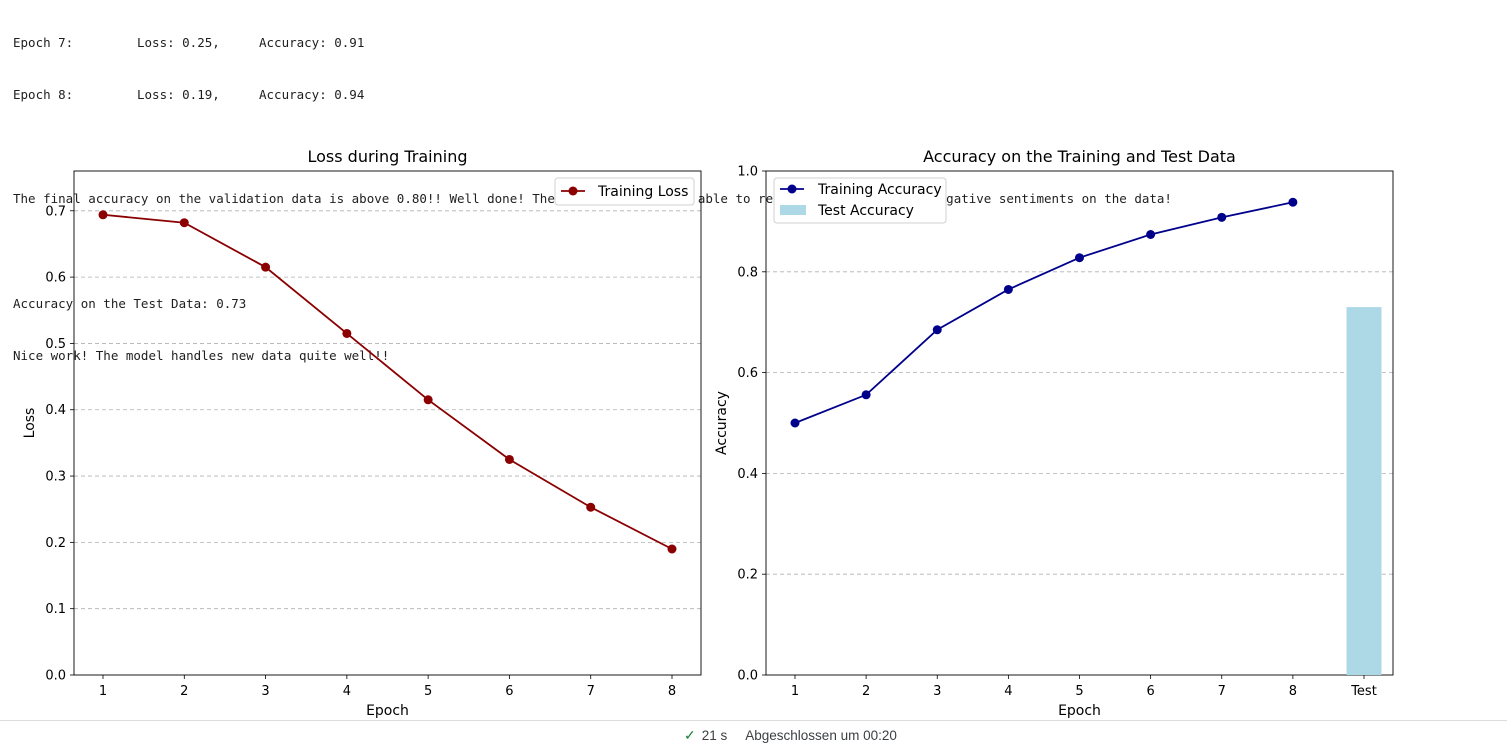 This screenshot has height=746, width=1507. Describe the element at coordinates (592, 94) in the screenshot. I see `epoch-line-8: Epoch 8: Loss: 0.19, Accuracy: 0.94` at that location.